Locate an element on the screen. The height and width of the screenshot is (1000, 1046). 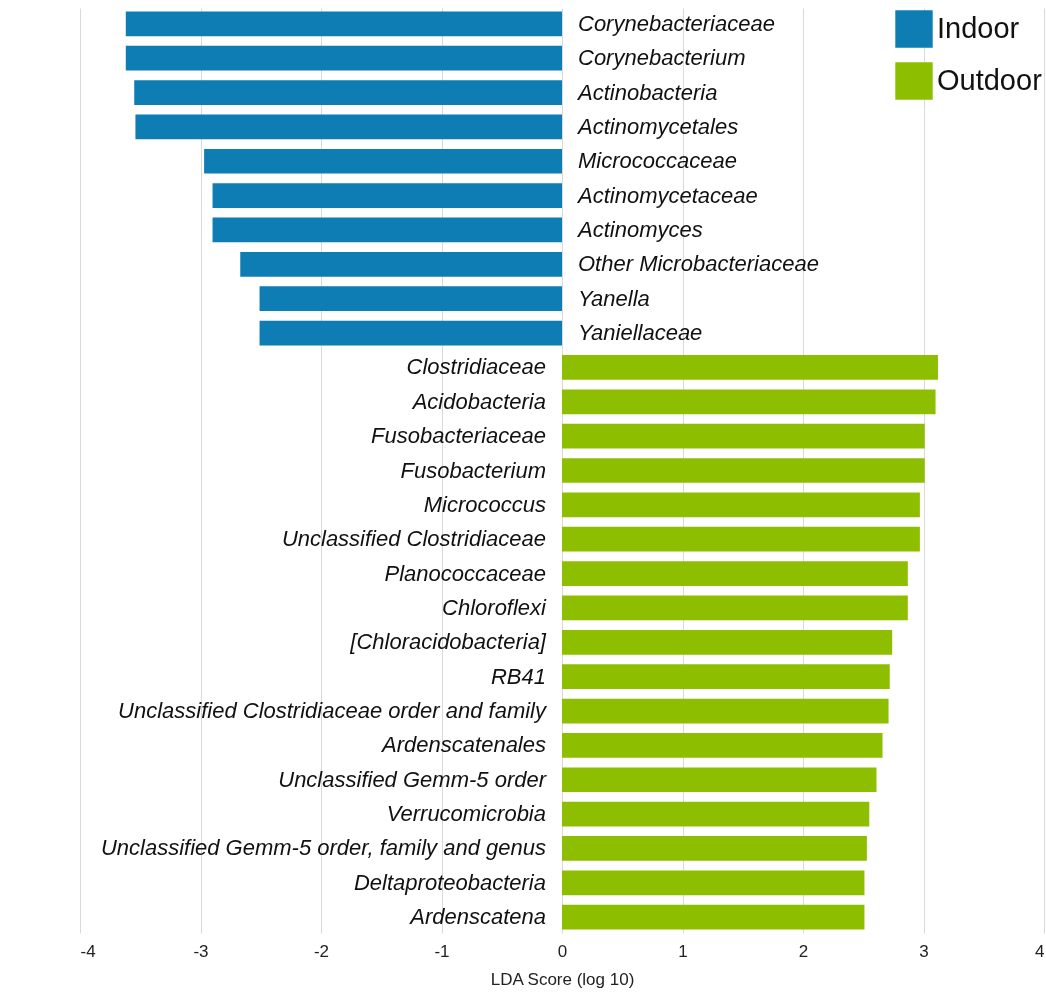
x-tick-label: -1 is located at coordinates (442, 951).